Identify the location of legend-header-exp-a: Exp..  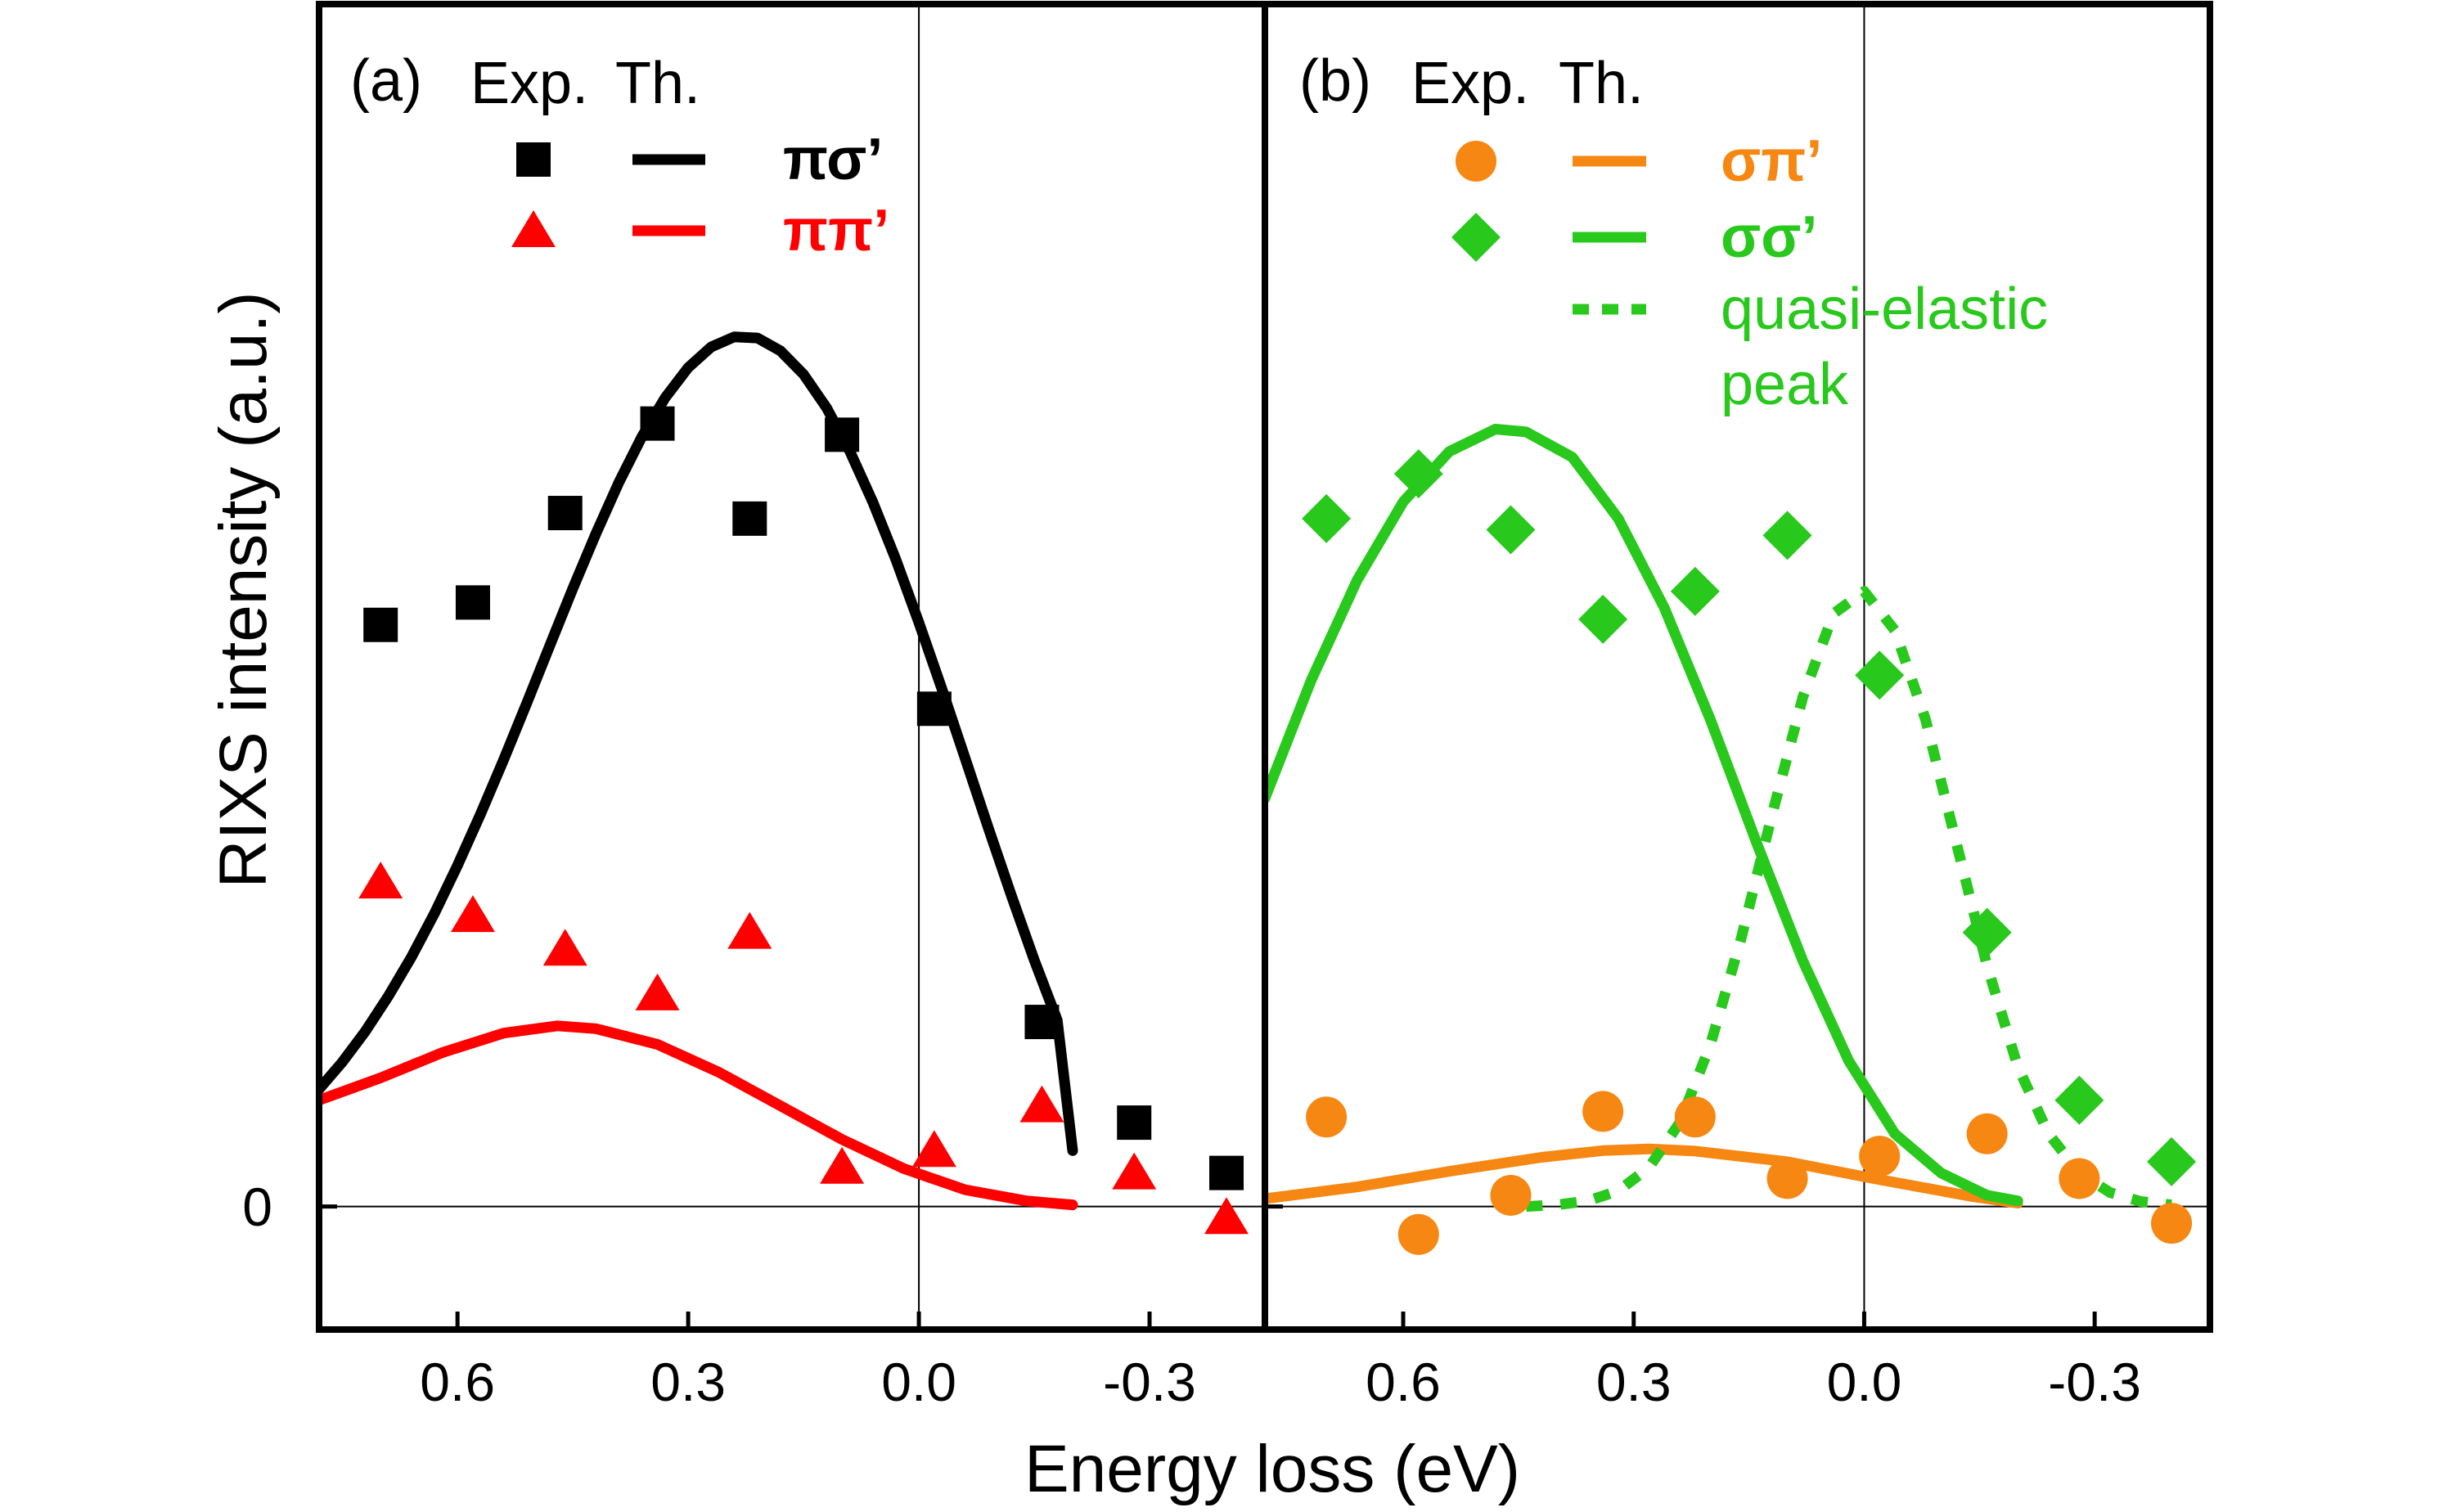
(529, 83).